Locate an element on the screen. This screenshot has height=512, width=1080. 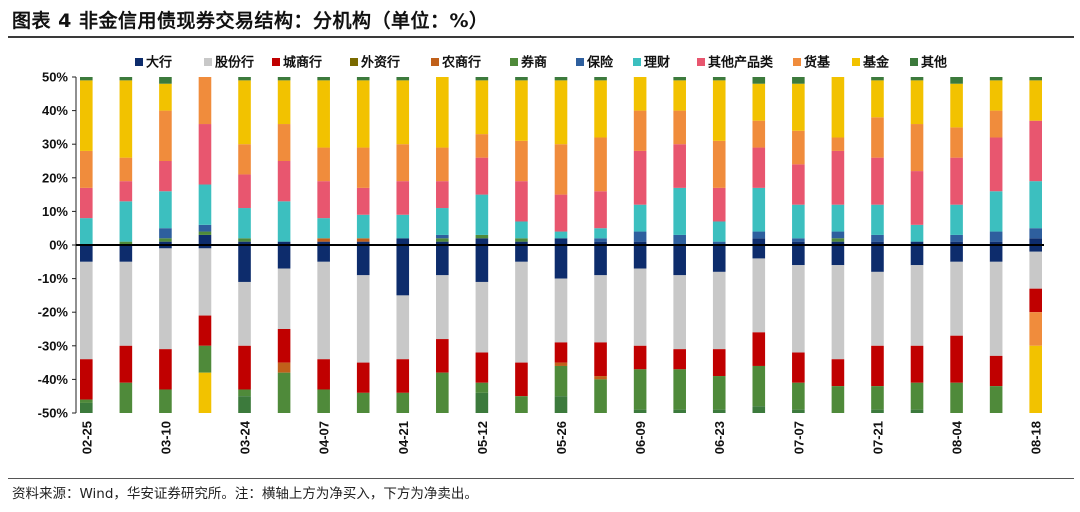
bar-7-buy-其他产品类 is located at coordinates (363, 201).